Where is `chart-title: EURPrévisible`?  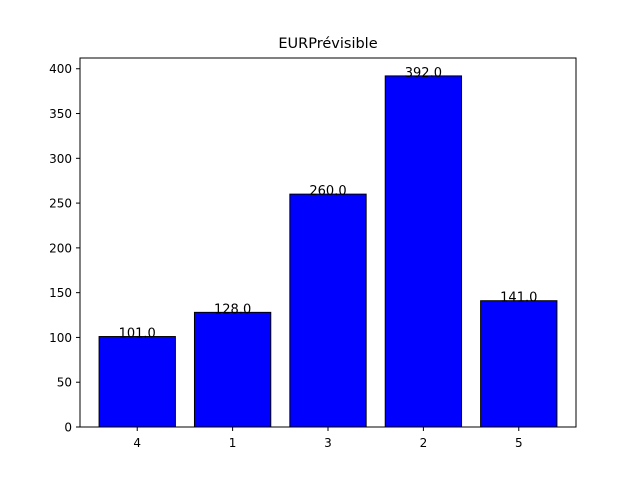 chart-title: EURPrévisible is located at coordinates (327, 44).